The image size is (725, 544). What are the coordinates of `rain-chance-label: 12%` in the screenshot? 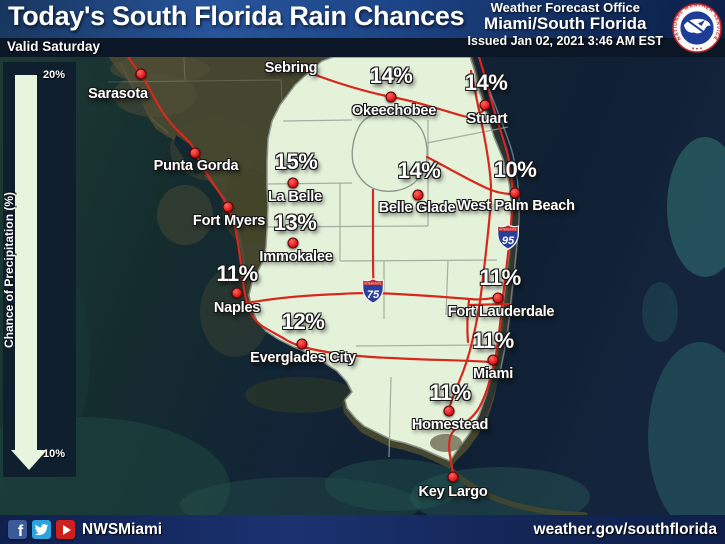 It's located at (303, 321).